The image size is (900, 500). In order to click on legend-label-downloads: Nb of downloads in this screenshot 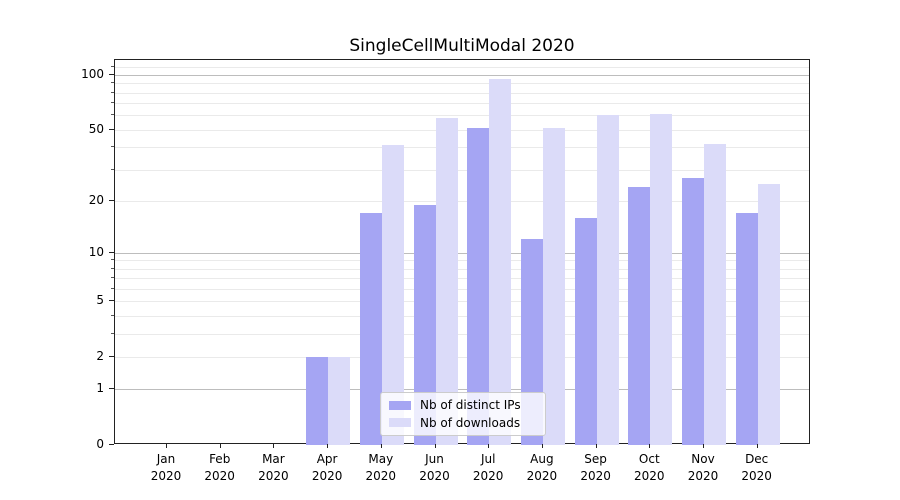, I will do `click(470, 422)`.